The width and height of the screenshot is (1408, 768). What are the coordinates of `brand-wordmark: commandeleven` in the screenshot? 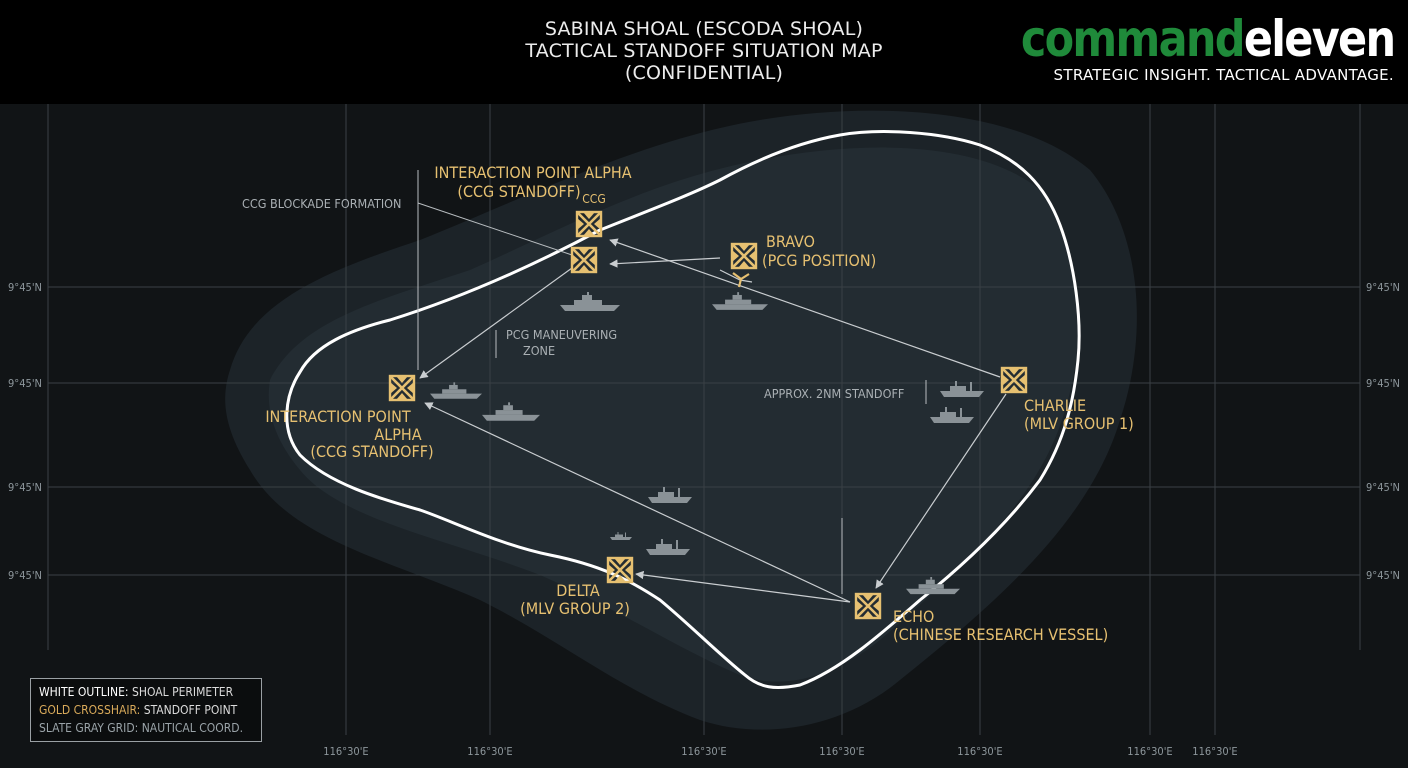 It's located at (1207, 39).